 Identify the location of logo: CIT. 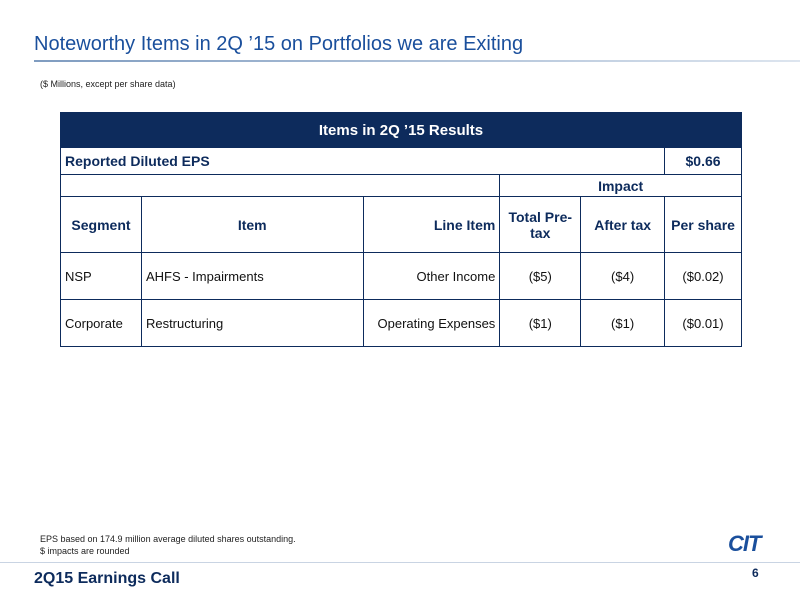
(744, 543).